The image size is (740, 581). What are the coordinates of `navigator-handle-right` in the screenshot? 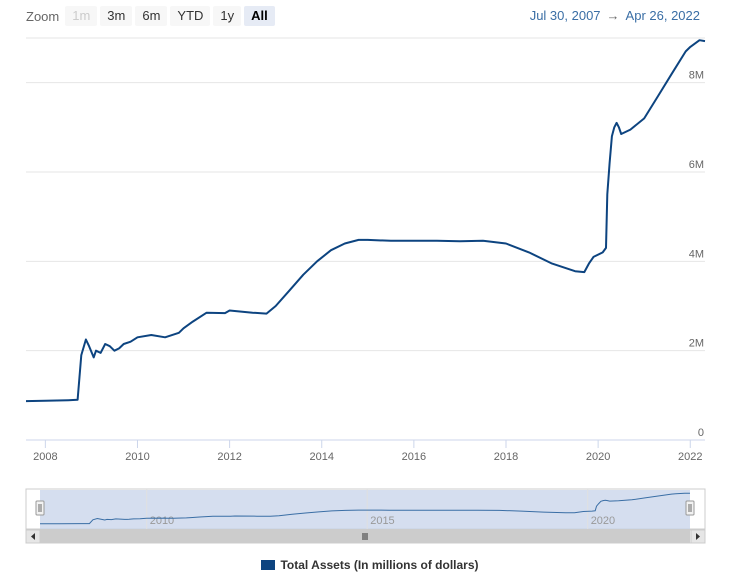 It's located at (690, 508).